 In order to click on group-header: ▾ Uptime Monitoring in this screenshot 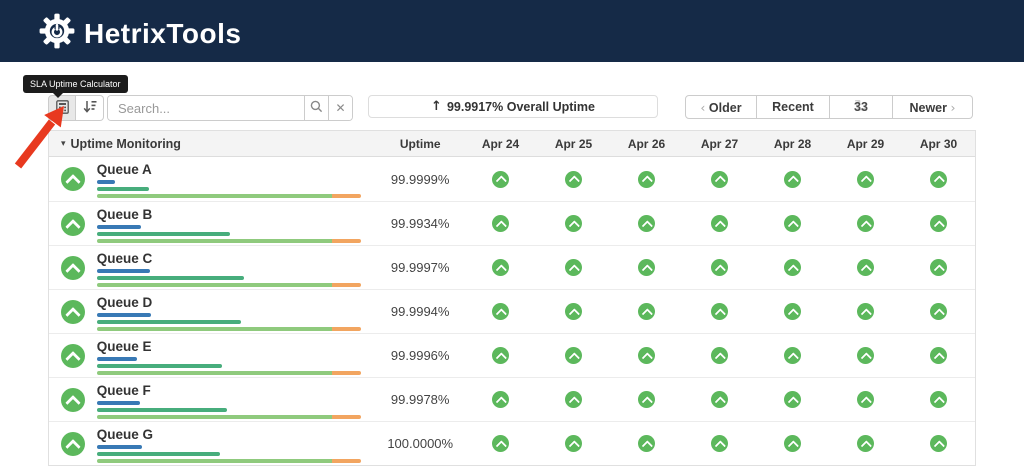, I will do `click(212, 144)`.